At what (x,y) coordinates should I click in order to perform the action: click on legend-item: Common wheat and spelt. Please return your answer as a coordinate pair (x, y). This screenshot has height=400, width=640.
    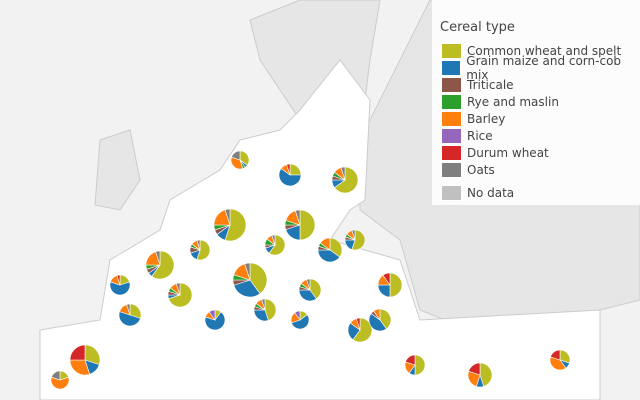
    Looking at the image, I should click on (531, 50).